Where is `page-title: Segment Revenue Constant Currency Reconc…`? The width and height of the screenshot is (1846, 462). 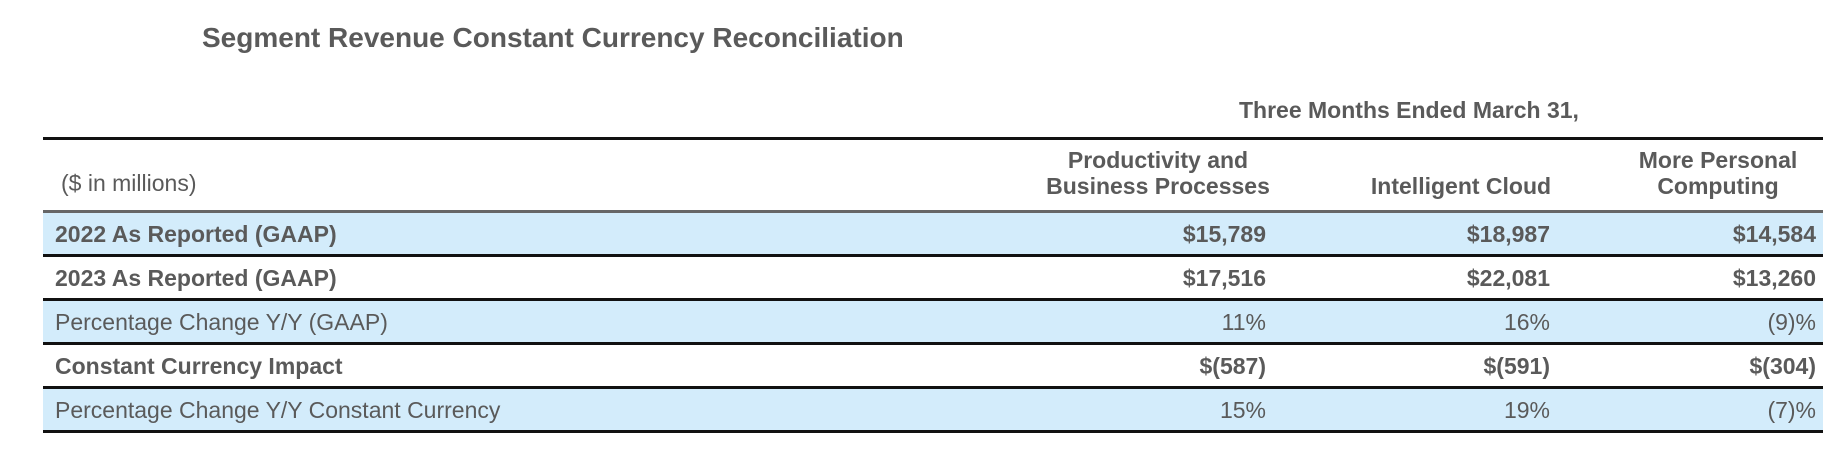
page-title: Segment Revenue Constant Currency Reconc… is located at coordinates (553, 37).